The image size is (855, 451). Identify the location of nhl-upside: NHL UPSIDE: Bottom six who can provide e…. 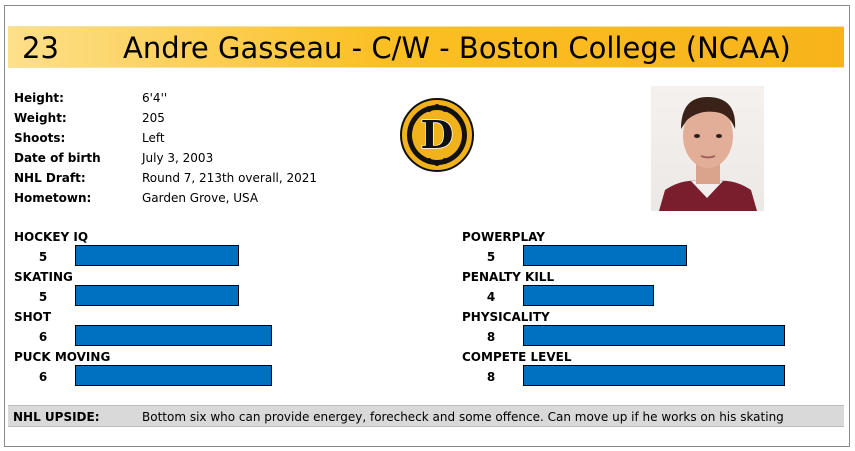
(426, 416).